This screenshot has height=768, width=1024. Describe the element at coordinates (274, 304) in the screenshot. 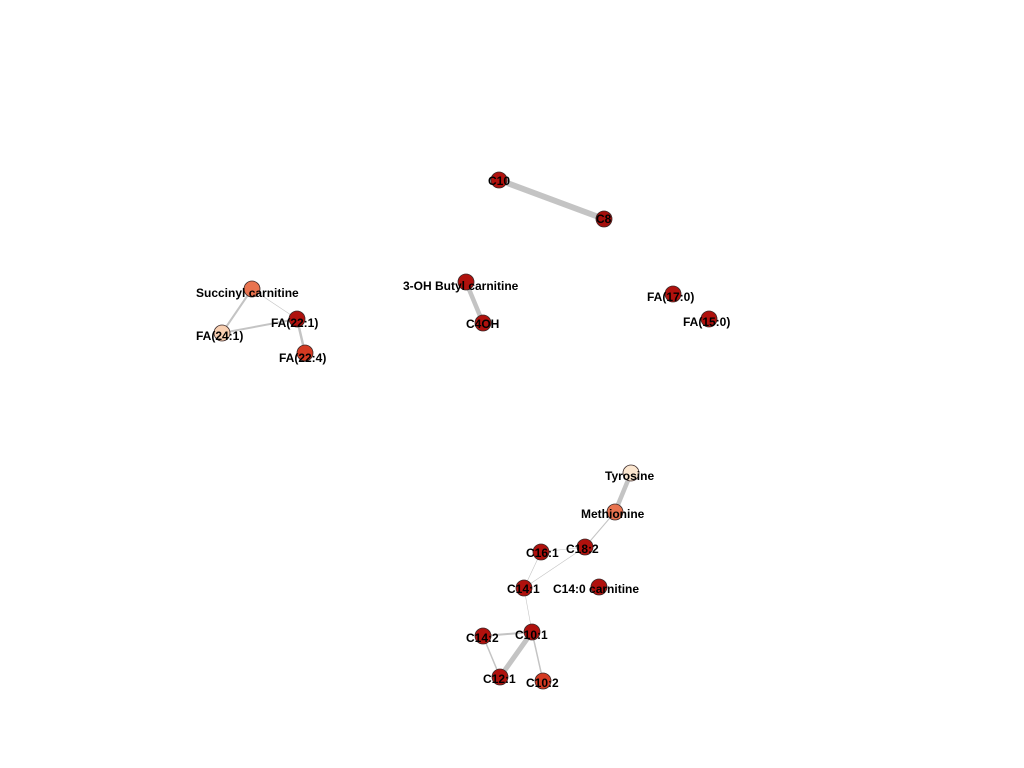

I see `edge-succinyl-FA221` at that location.